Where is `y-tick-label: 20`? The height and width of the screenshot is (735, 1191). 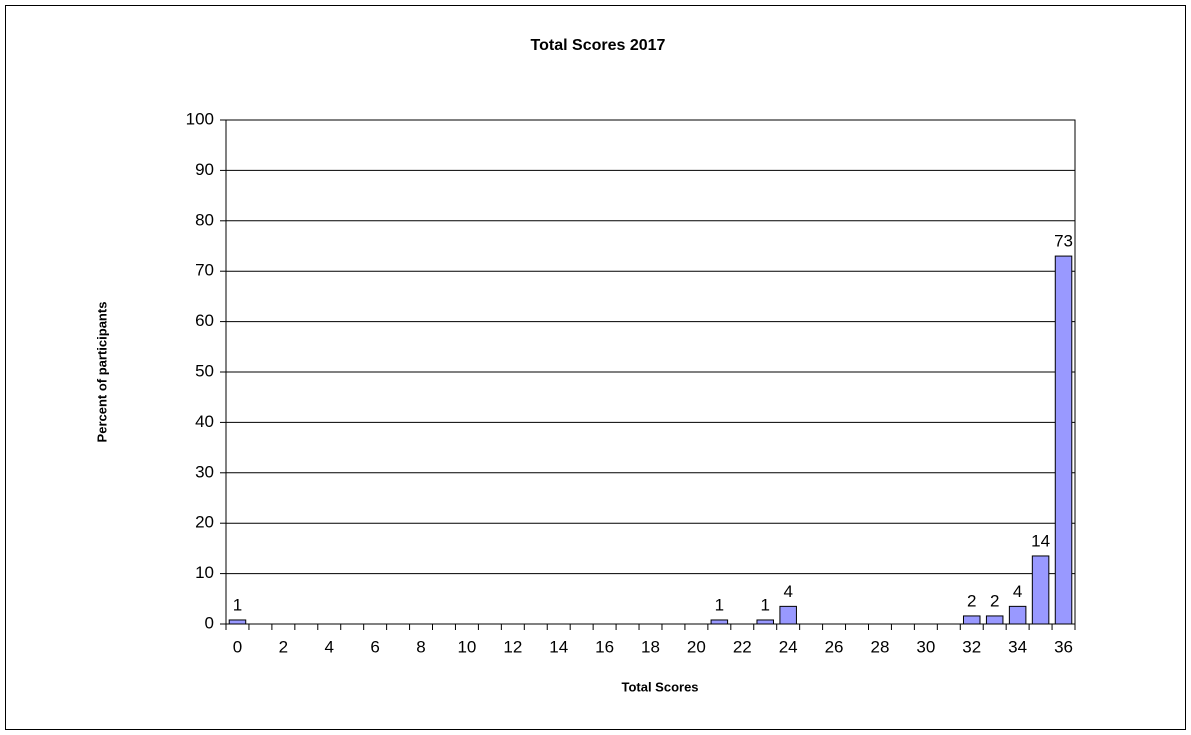
y-tick-label: 20 is located at coordinates (204, 522).